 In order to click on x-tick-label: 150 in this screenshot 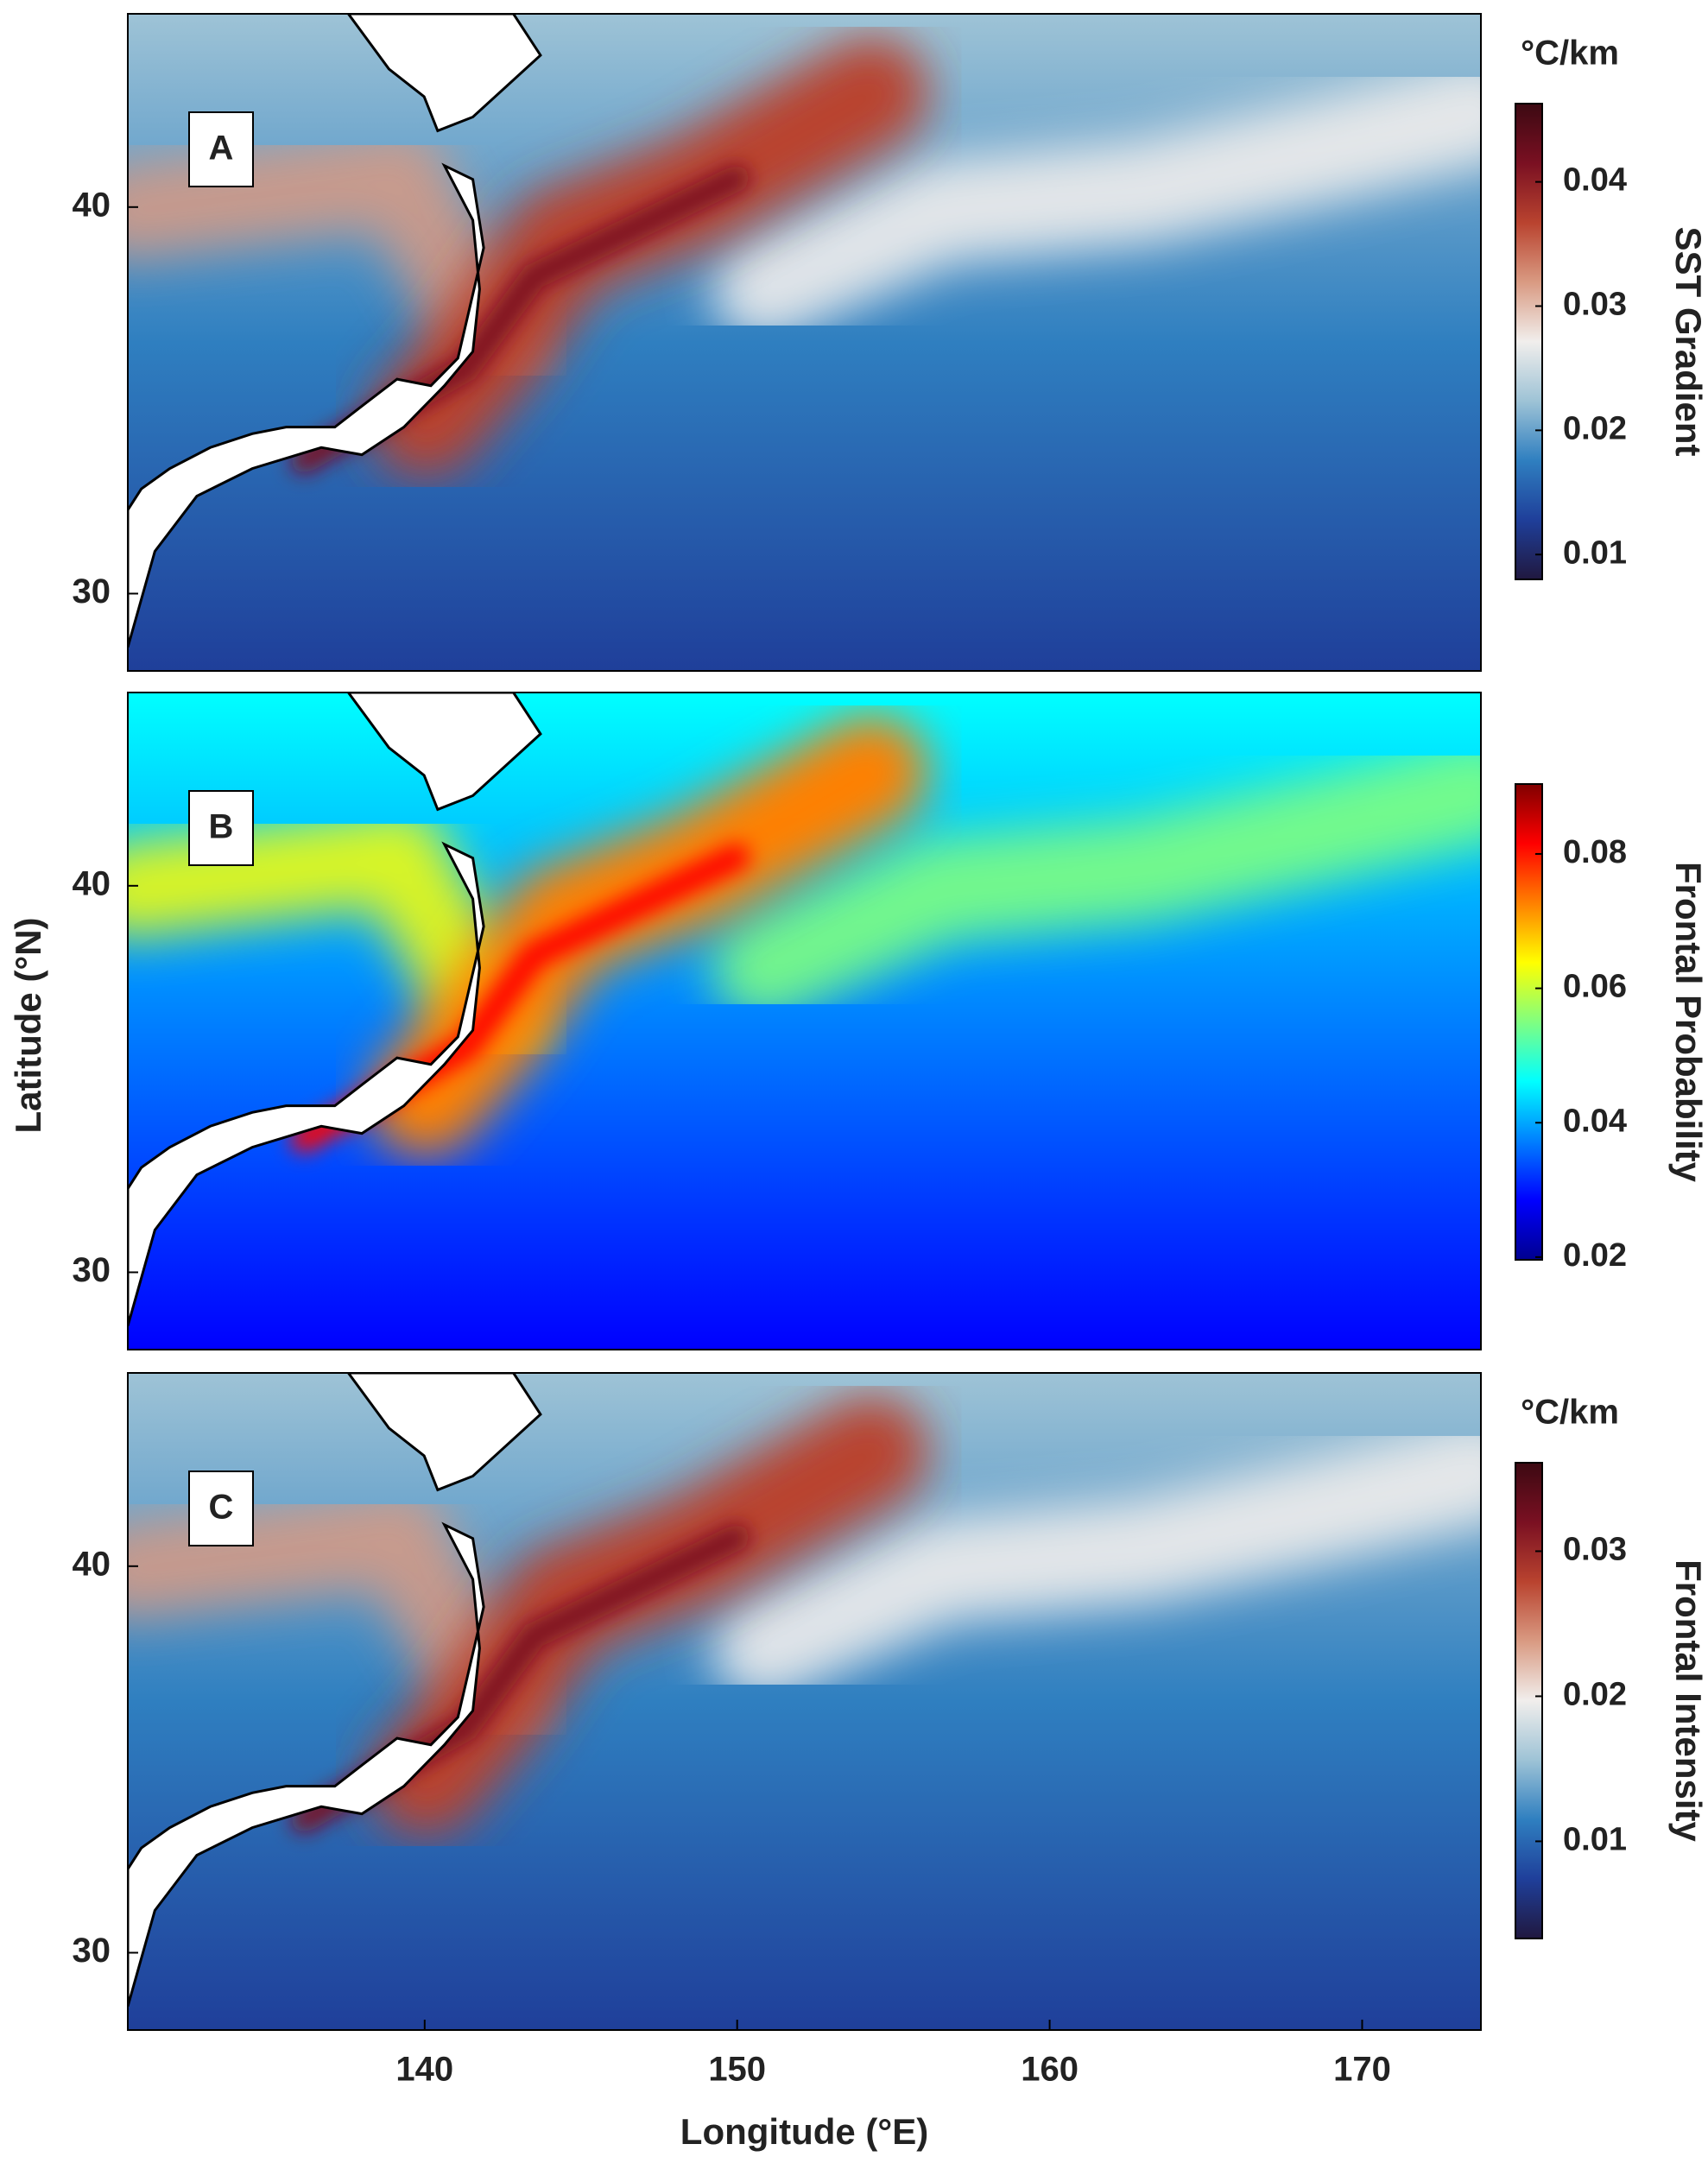, I will do `click(737, 2070)`.